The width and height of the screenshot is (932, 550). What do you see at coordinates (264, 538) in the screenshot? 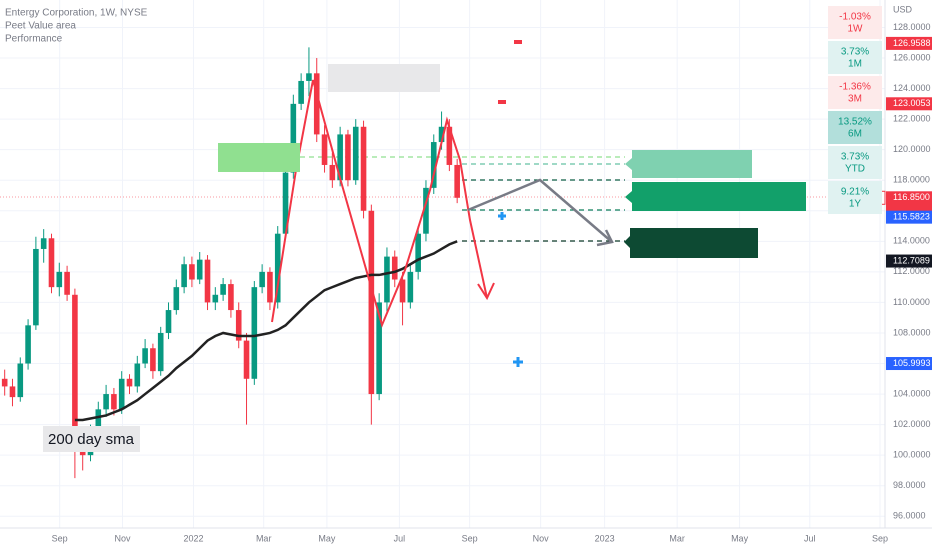
I see `x-tick-label: Mar` at bounding box center [264, 538].